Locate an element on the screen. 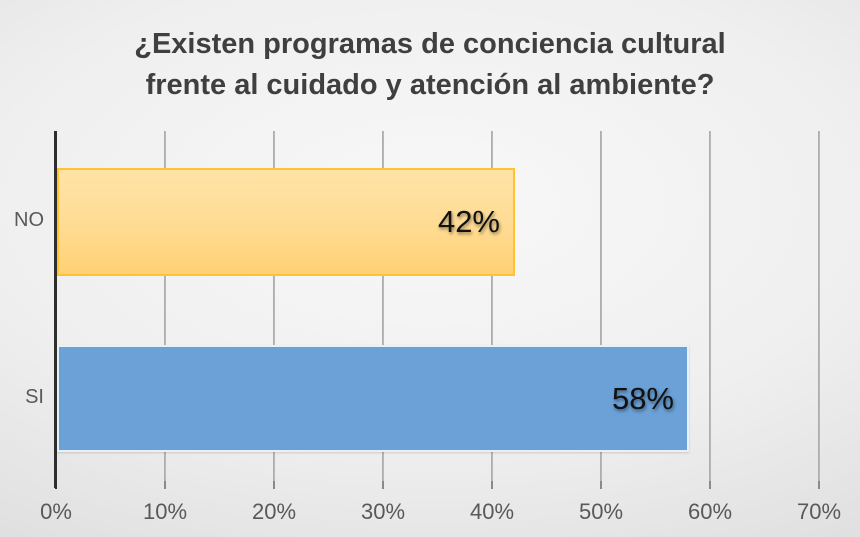 The image size is (860, 537). gridline-40% is located at coordinates (492, 306).